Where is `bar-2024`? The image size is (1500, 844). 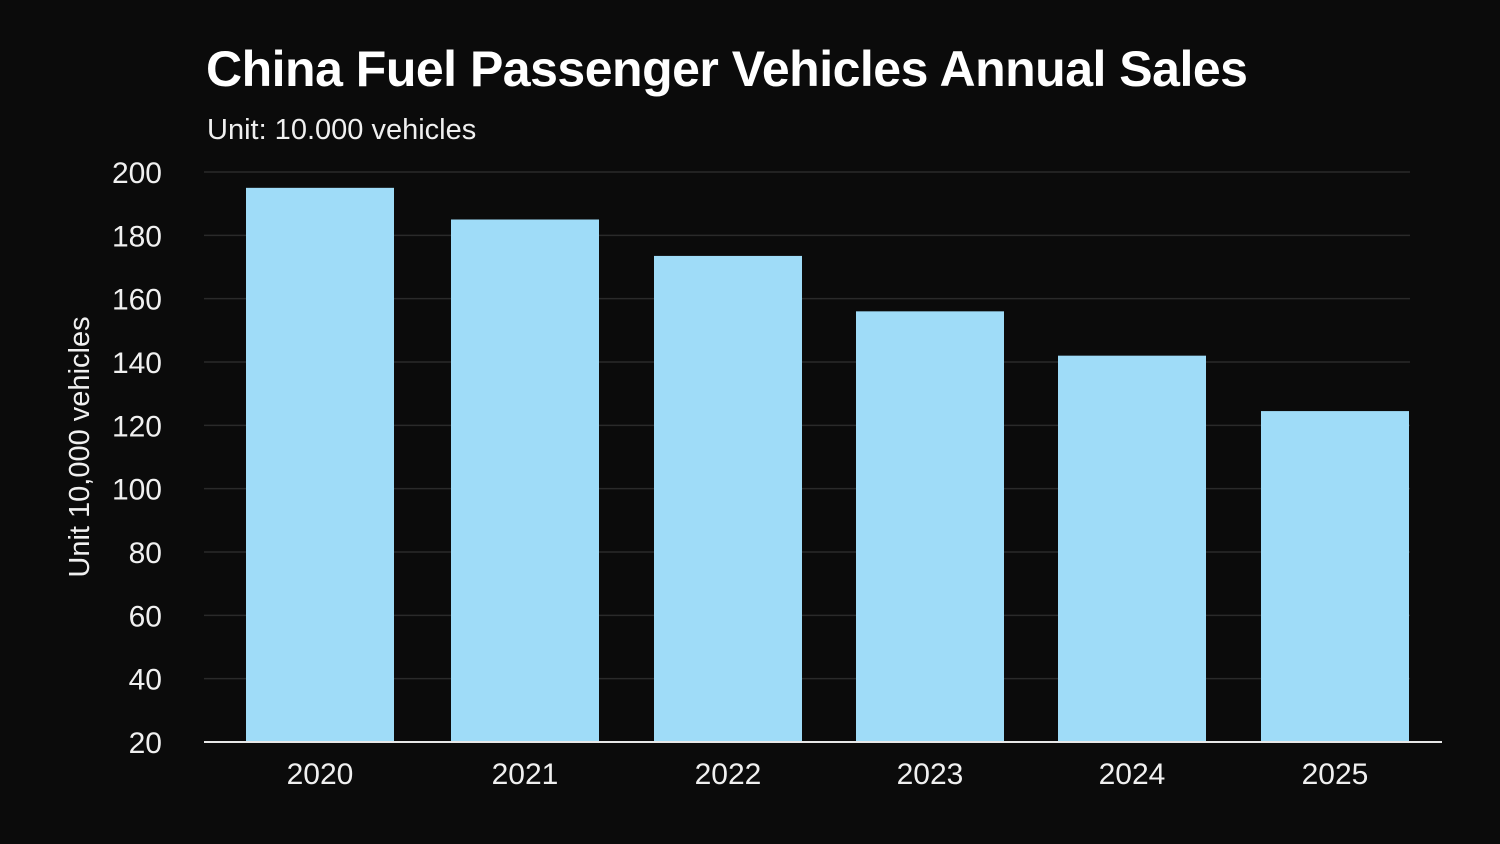
bar-2024 is located at coordinates (1132, 548).